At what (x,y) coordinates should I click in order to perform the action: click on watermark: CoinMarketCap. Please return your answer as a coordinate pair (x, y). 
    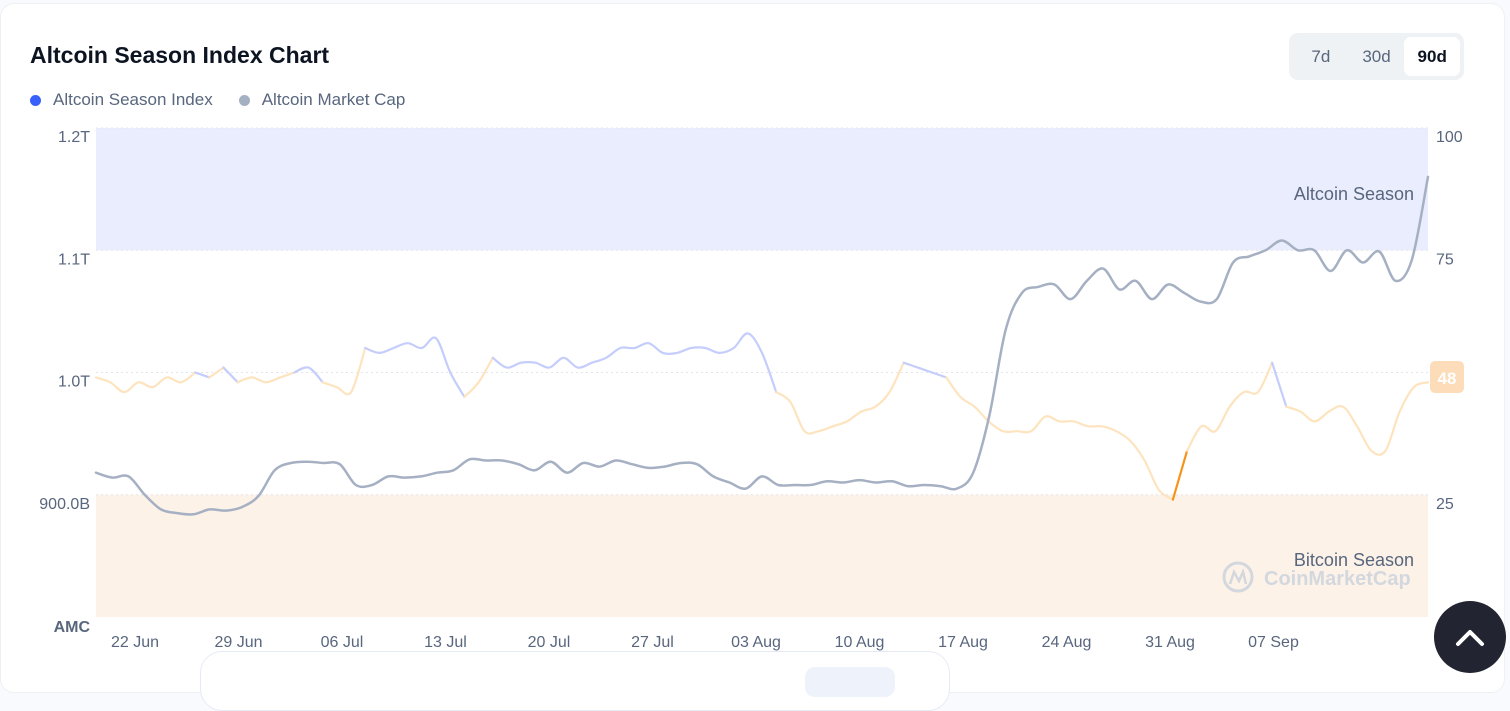
    Looking at the image, I should click on (1316, 577).